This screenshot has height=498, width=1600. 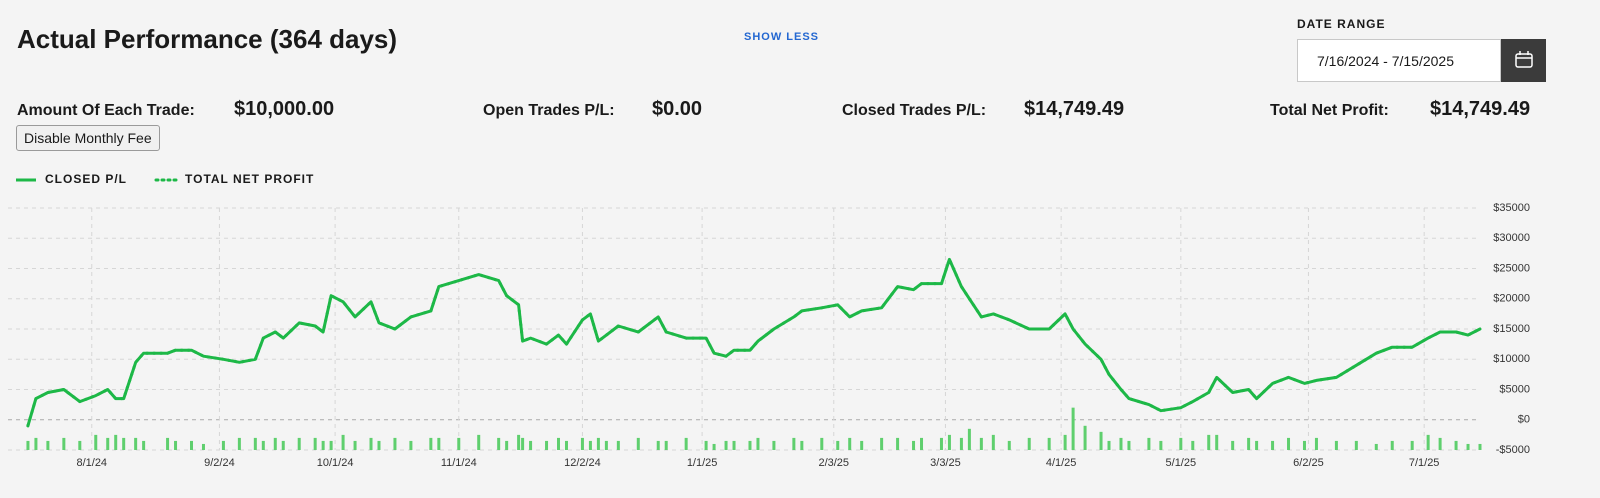 I want to click on x-tick-label: 7/1/25, so click(x=1424, y=463).